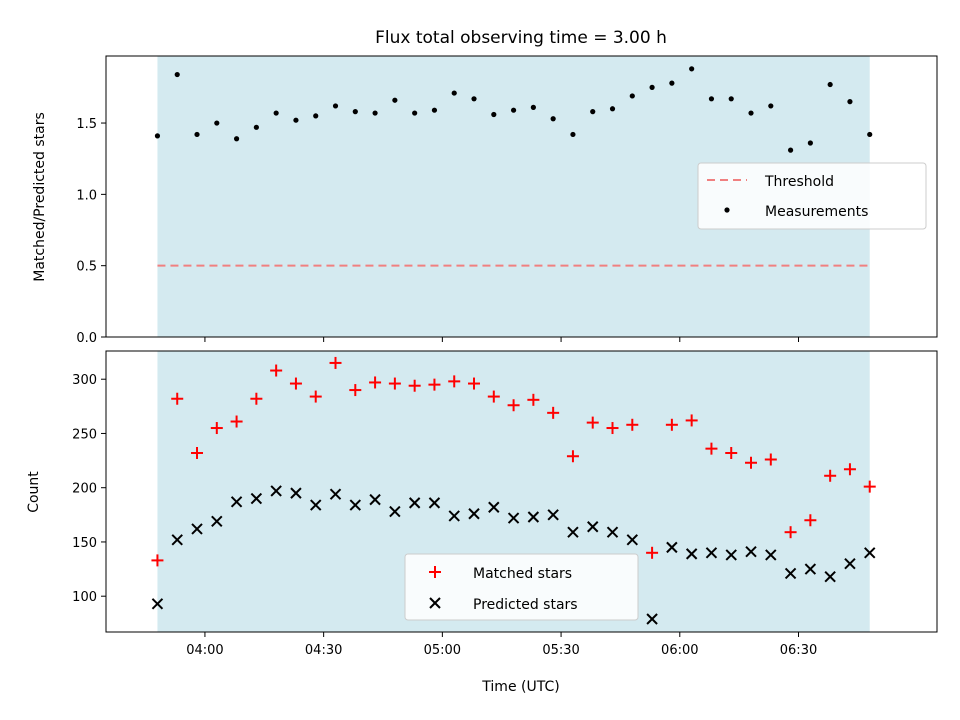  What do you see at coordinates (501, 339) in the screenshot?
I see `top-x-axis` at bounding box center [501, 339].